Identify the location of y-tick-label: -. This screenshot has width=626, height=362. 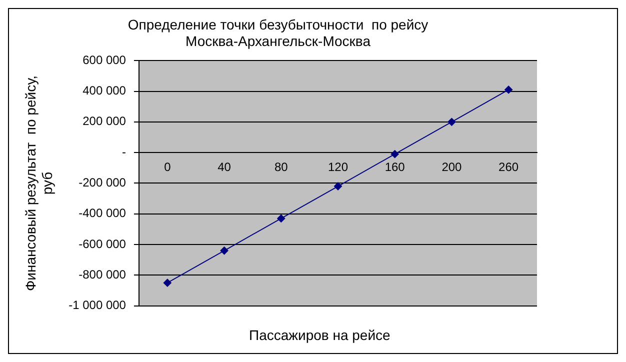
(124, 151).